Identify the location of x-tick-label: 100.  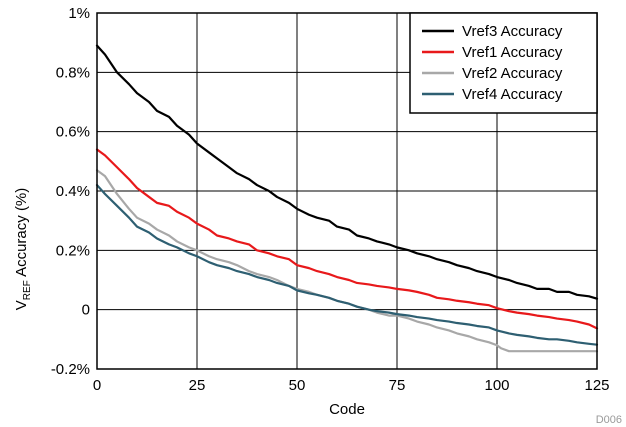
(496, 385).